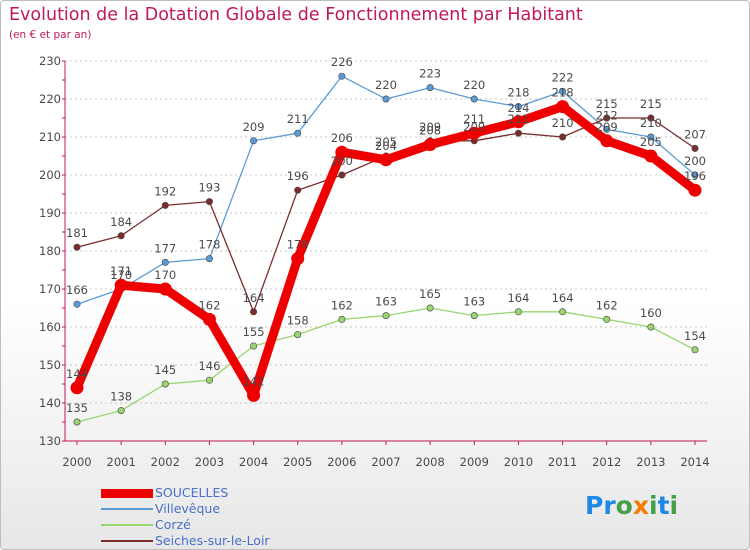 The width and height of the screenshot is (750, 550). What do you see at coordinates (430, 462) in the screenshot?
I see `x-tick-label: 2008` at bounding box center [430, 462].